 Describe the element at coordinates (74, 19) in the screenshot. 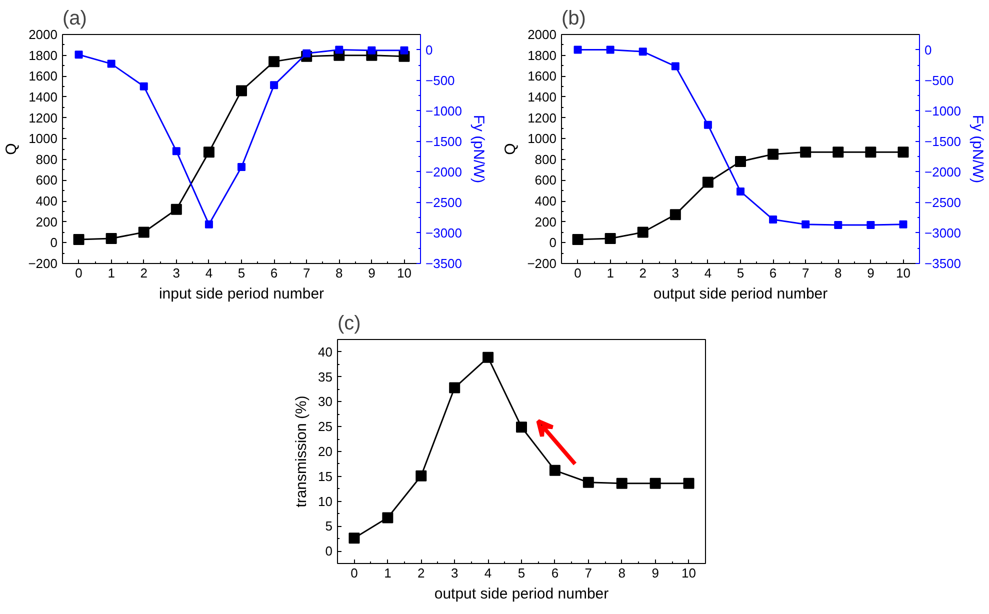

I see `chart-title: (a)` at that location.